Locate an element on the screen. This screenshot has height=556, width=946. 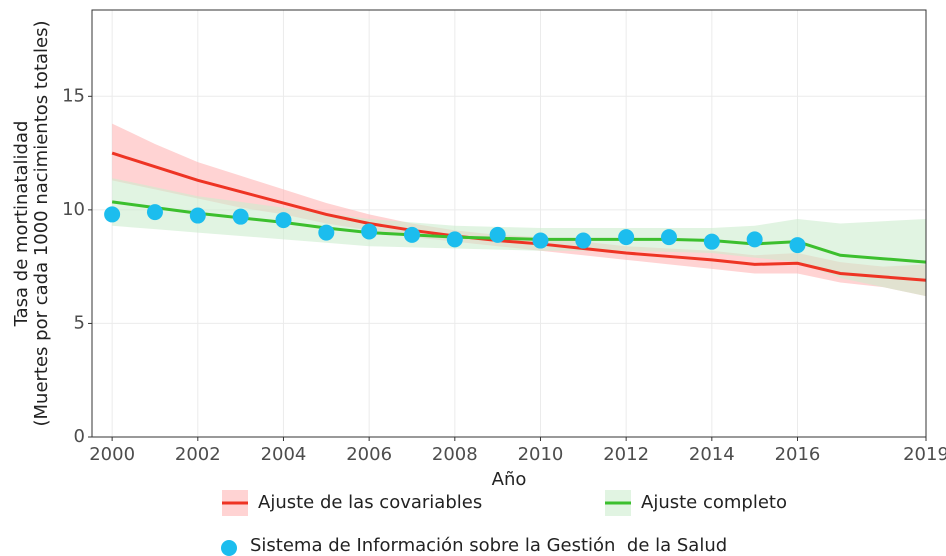
y-axis-label: Tasa de mortinatalidad is located at coordinates (21, 224).